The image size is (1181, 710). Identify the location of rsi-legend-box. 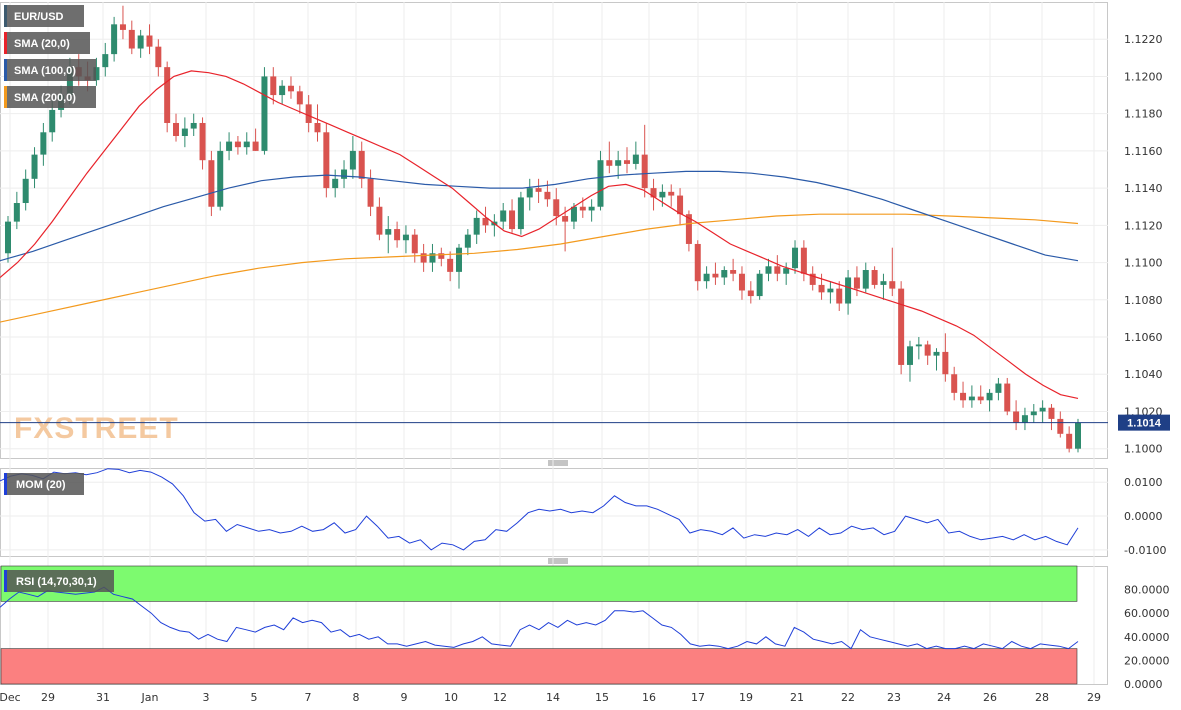
(59, 581).